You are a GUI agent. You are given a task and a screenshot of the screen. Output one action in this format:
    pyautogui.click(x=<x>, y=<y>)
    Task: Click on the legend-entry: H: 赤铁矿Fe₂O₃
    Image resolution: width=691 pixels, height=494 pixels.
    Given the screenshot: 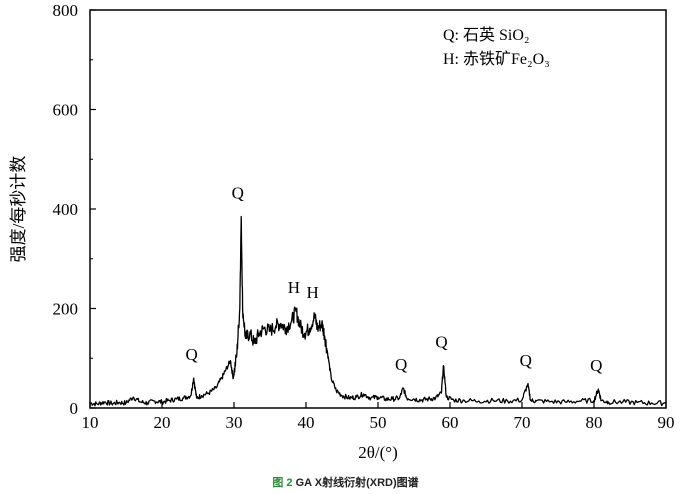 What is the action you would take?
    pyautogui.click(x=496, y=59)
    